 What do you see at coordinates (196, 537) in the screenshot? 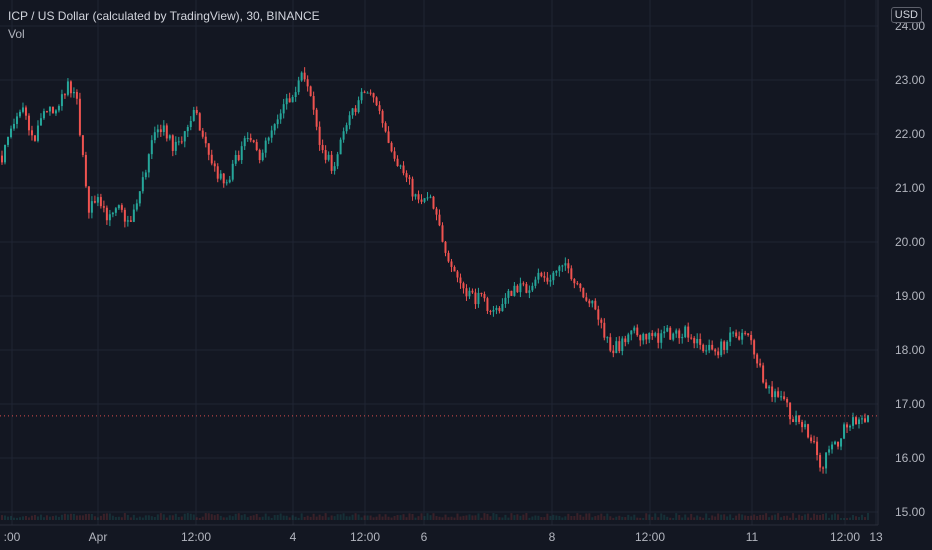
I see `x-tick-label: 12:00` at bounding box center [196, 537].